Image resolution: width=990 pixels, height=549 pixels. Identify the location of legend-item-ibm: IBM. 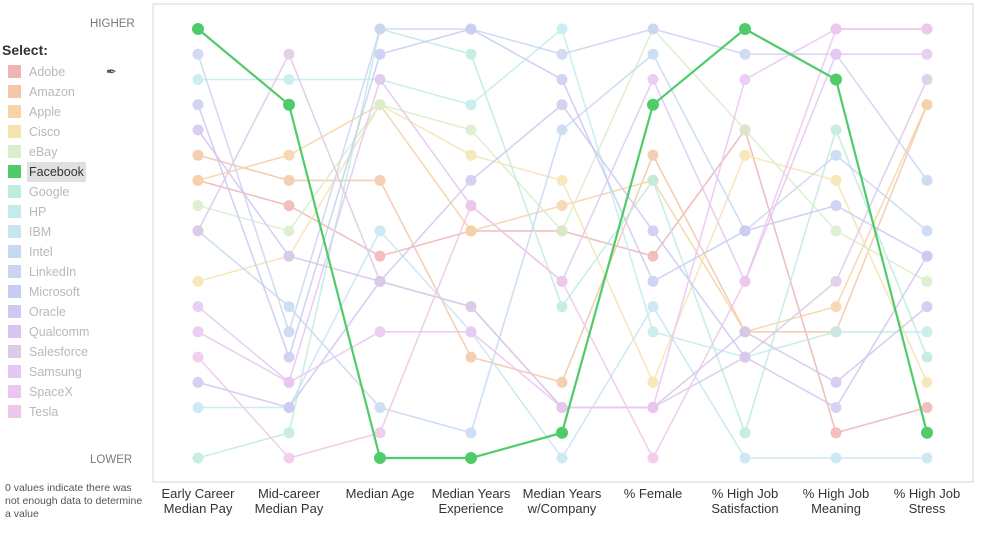
(62, 232).